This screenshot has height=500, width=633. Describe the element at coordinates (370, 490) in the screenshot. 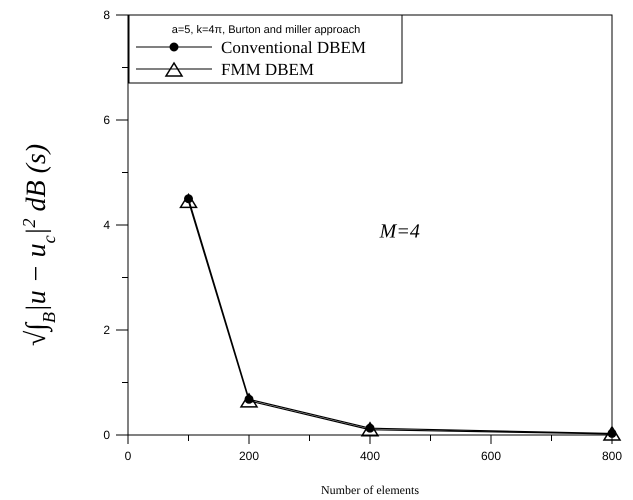

I see `x-axis-title: Number of elements` at that location.